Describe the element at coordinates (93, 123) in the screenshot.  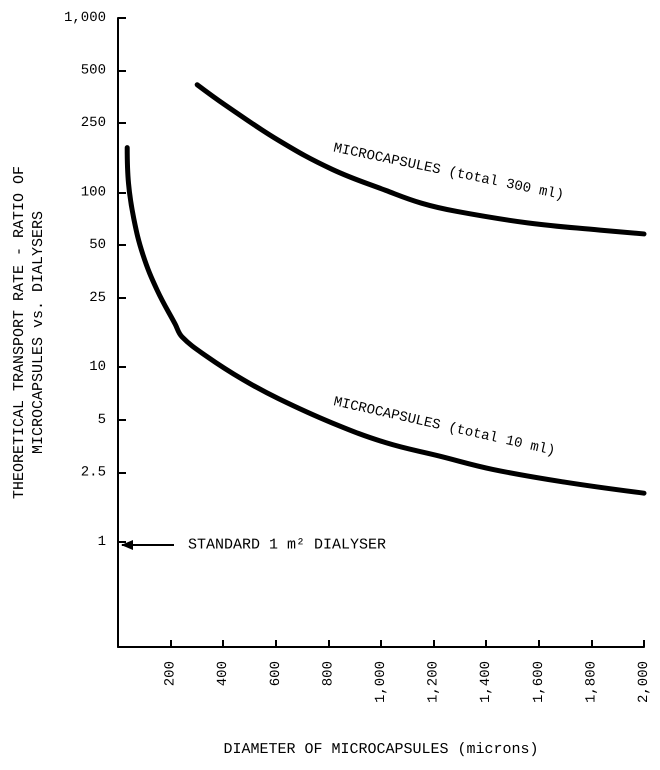
I see `y-tick-label: 250` at that location.